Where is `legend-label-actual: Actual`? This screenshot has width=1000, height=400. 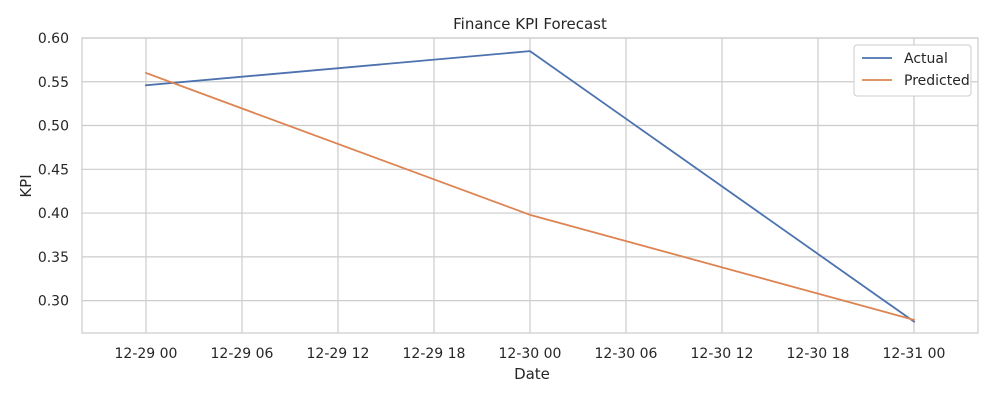 legend-label-actual: Actual is located at coordinates (926, 59).